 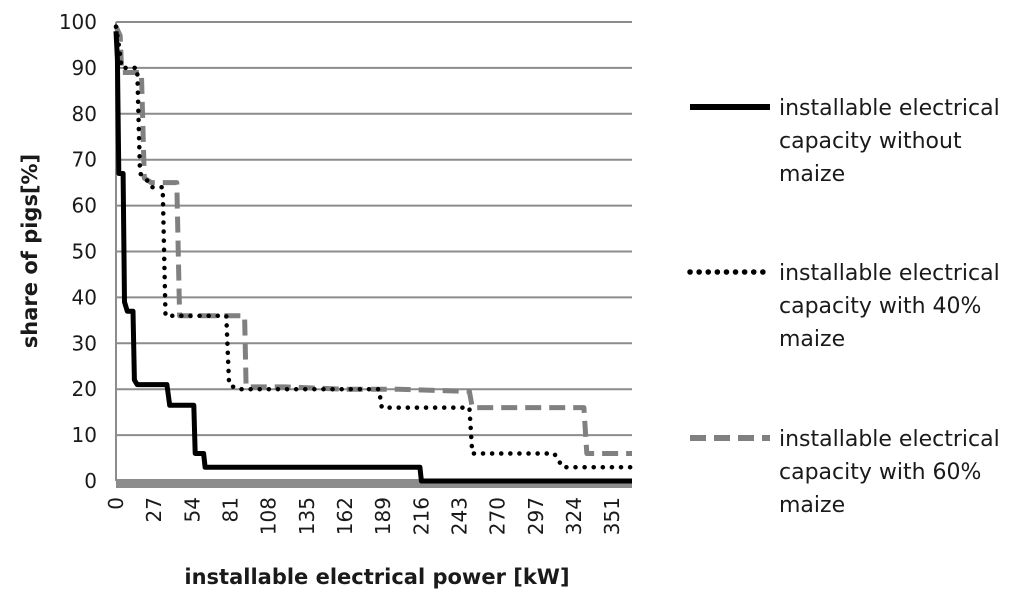 I want to click on y-tick-label: 0, so click(x=90, y=481).